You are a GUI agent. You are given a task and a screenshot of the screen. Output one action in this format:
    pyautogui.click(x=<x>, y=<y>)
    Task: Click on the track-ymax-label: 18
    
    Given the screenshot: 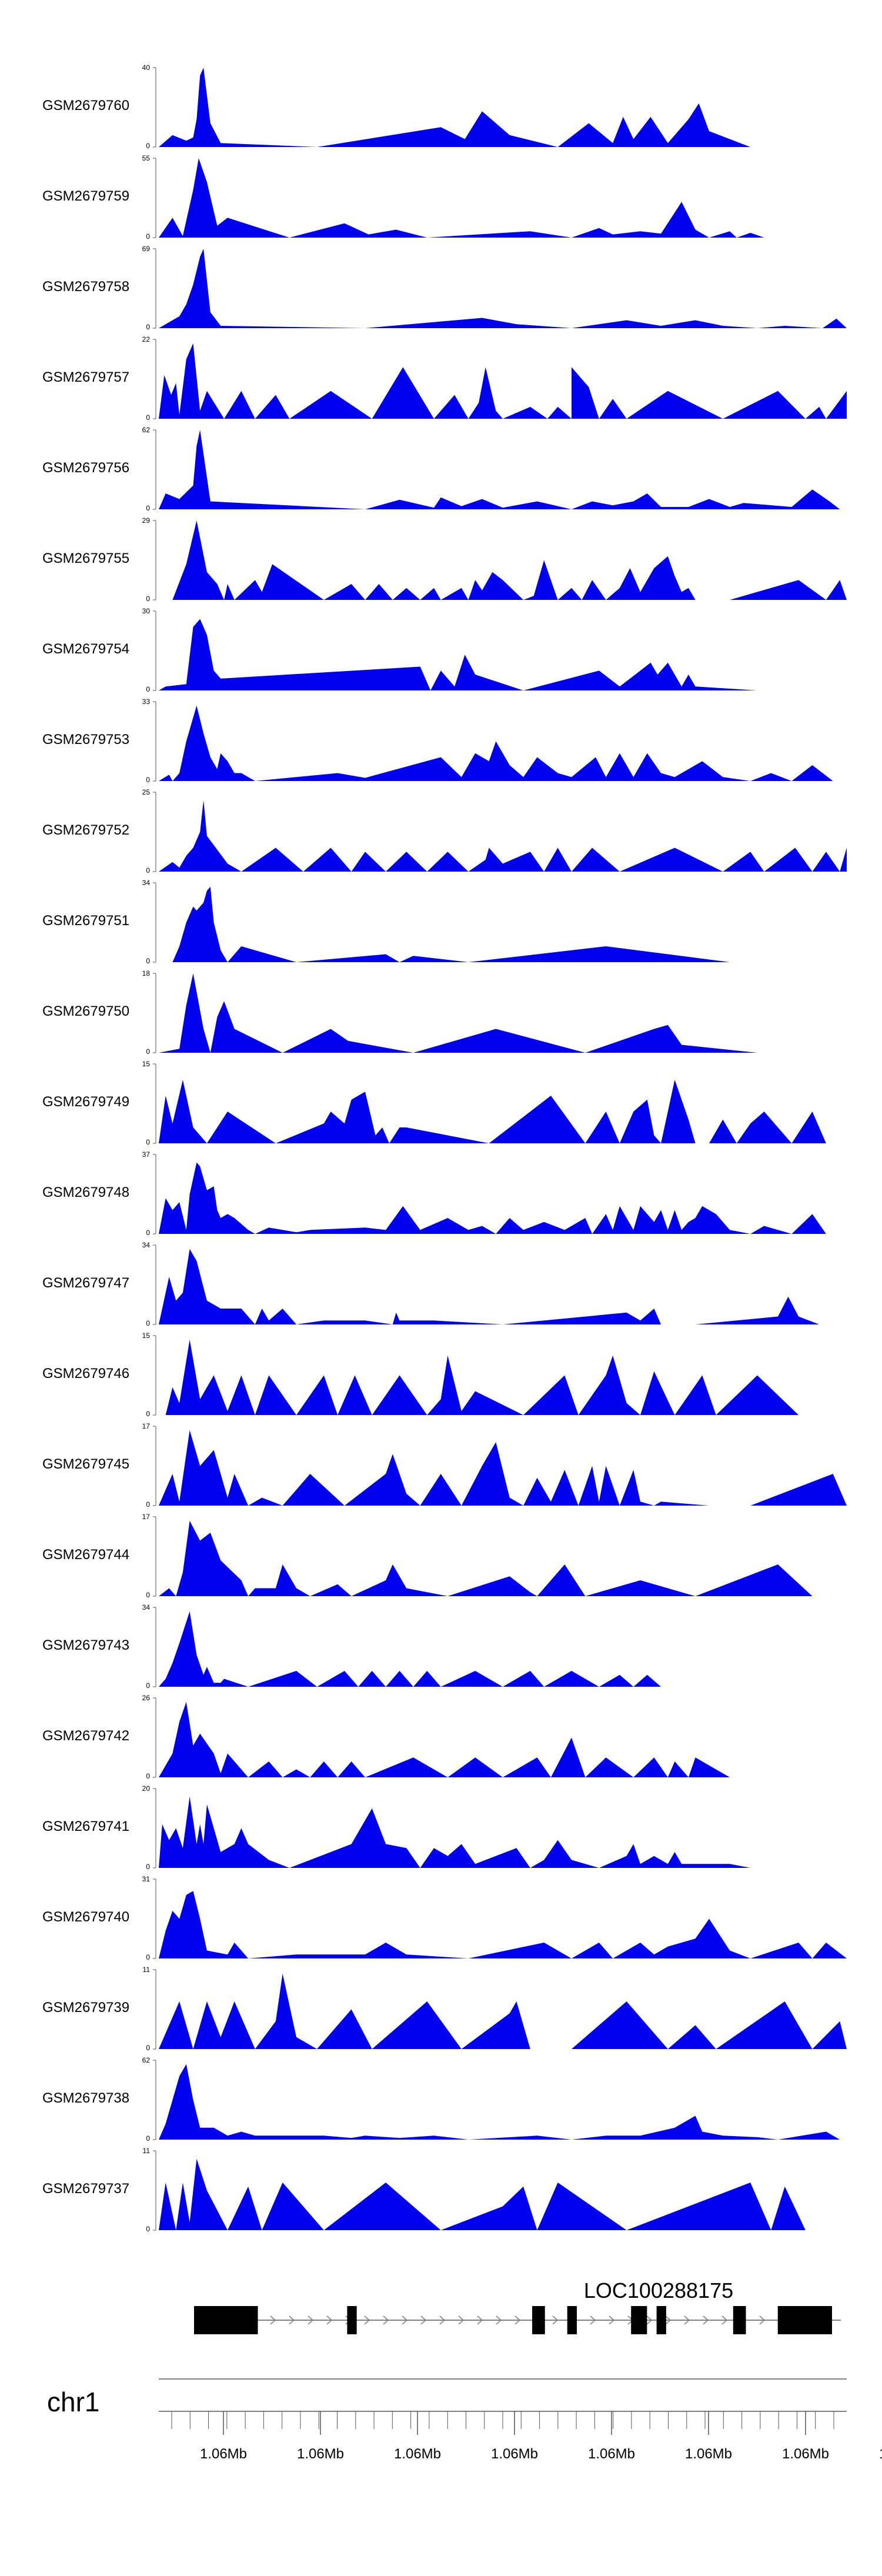 What is the action you would take?
    pyautogui.click(x=146, y=973)
    